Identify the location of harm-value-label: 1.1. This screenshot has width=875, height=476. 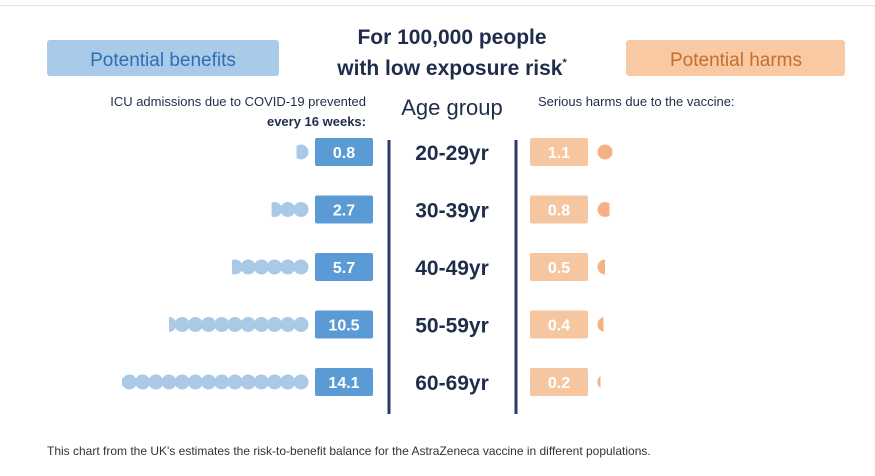
(559, 153).